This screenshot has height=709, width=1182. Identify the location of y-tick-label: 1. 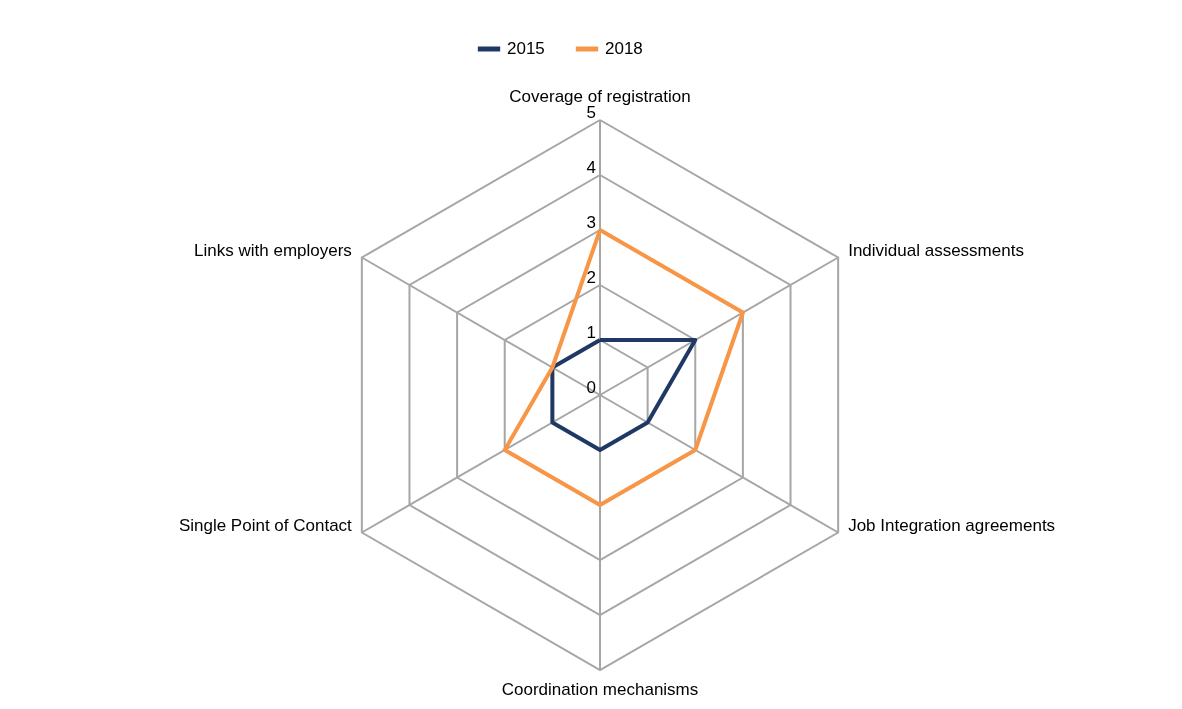
(591, 332).